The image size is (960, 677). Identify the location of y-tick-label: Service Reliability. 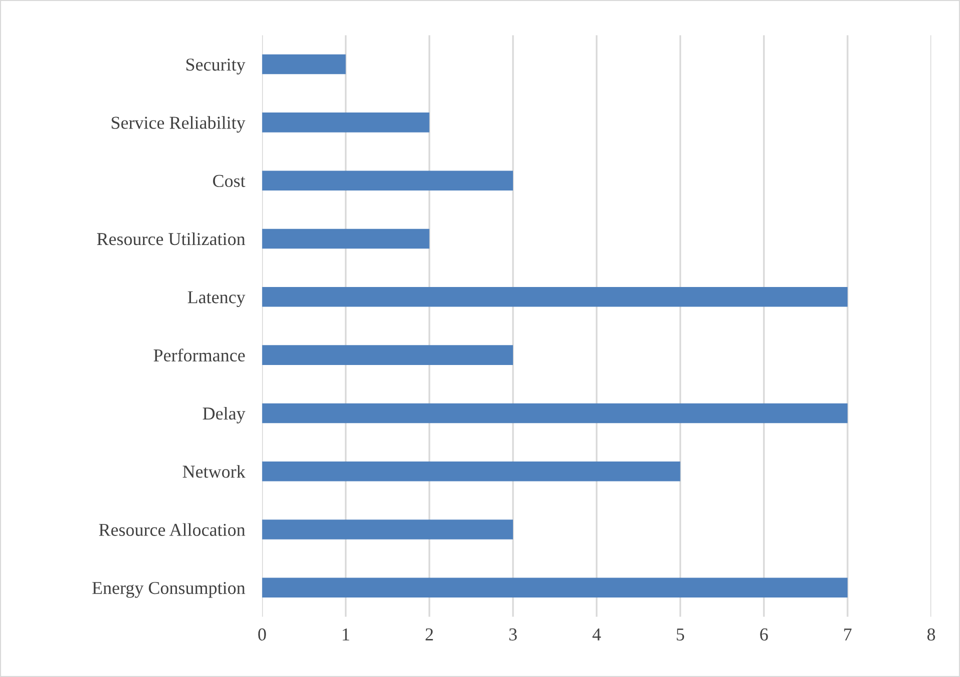
(179, 124).